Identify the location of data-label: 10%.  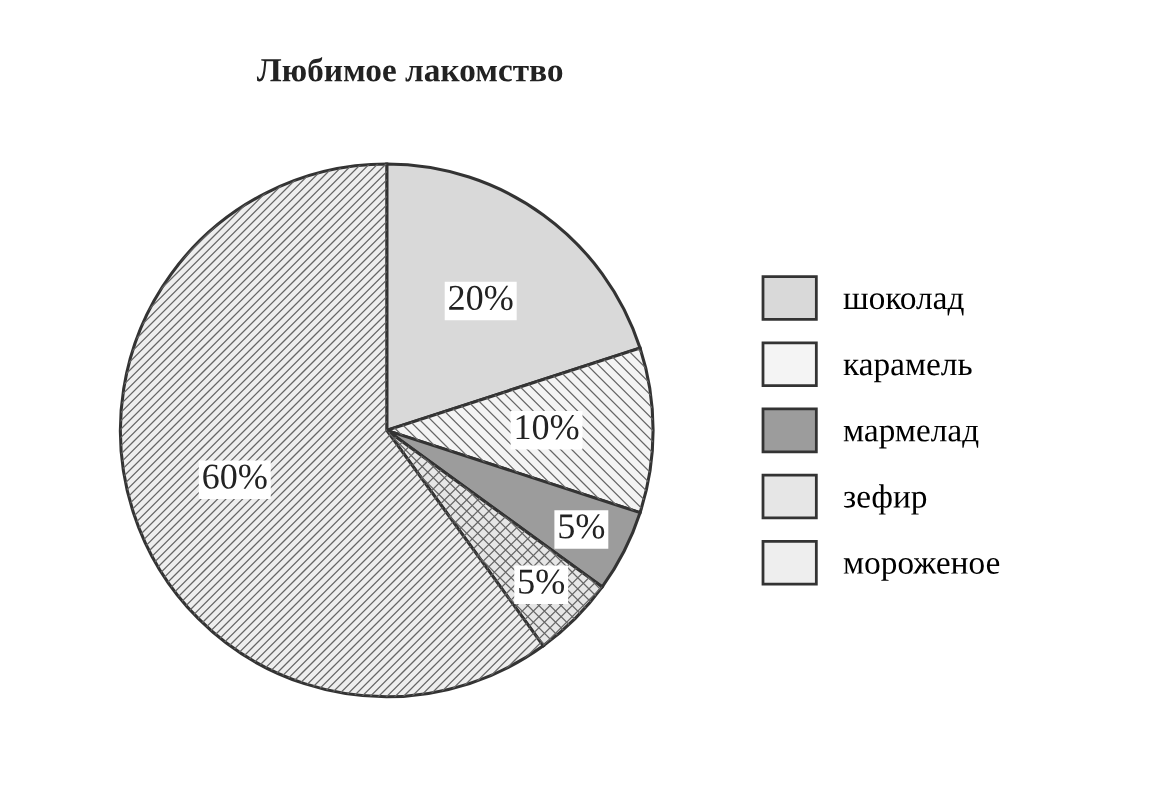
(547, 427).